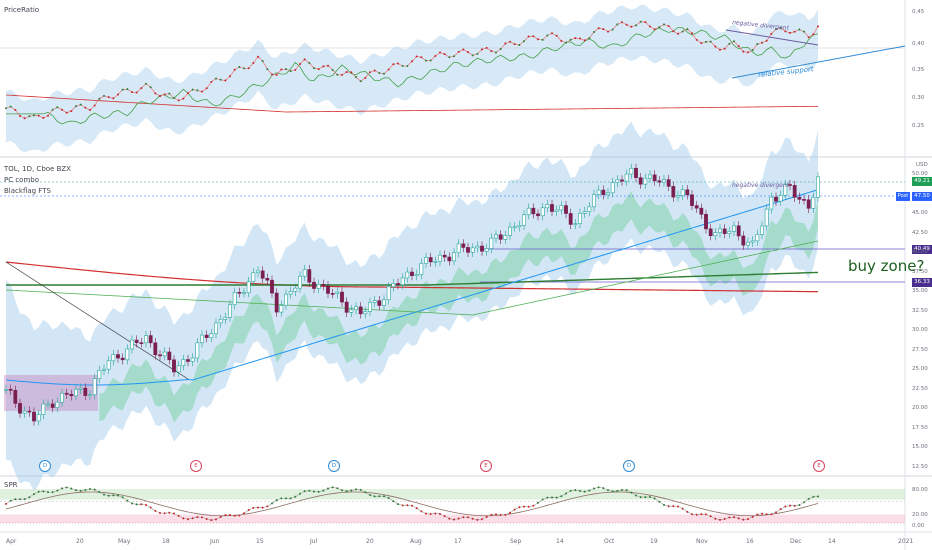 The width and height of the screenshot is (932, 550). What do you see at coordinates (27, 191) in the screenshot?
I see `indicator-blackflag-fts: Blackflag FTS` at bounding box center [27, 191].